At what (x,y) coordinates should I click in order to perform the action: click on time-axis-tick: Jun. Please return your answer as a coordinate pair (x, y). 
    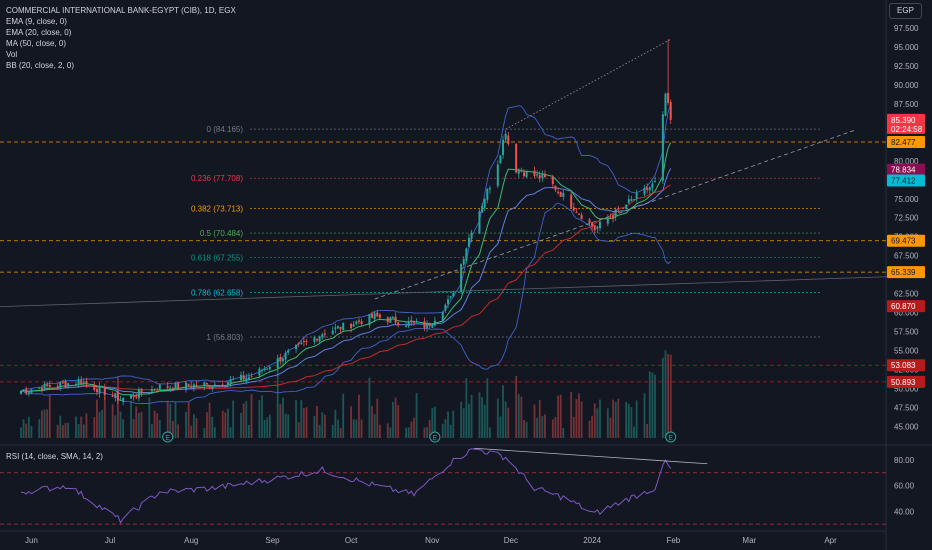
    Looking at the image, I should click on (31, 540).